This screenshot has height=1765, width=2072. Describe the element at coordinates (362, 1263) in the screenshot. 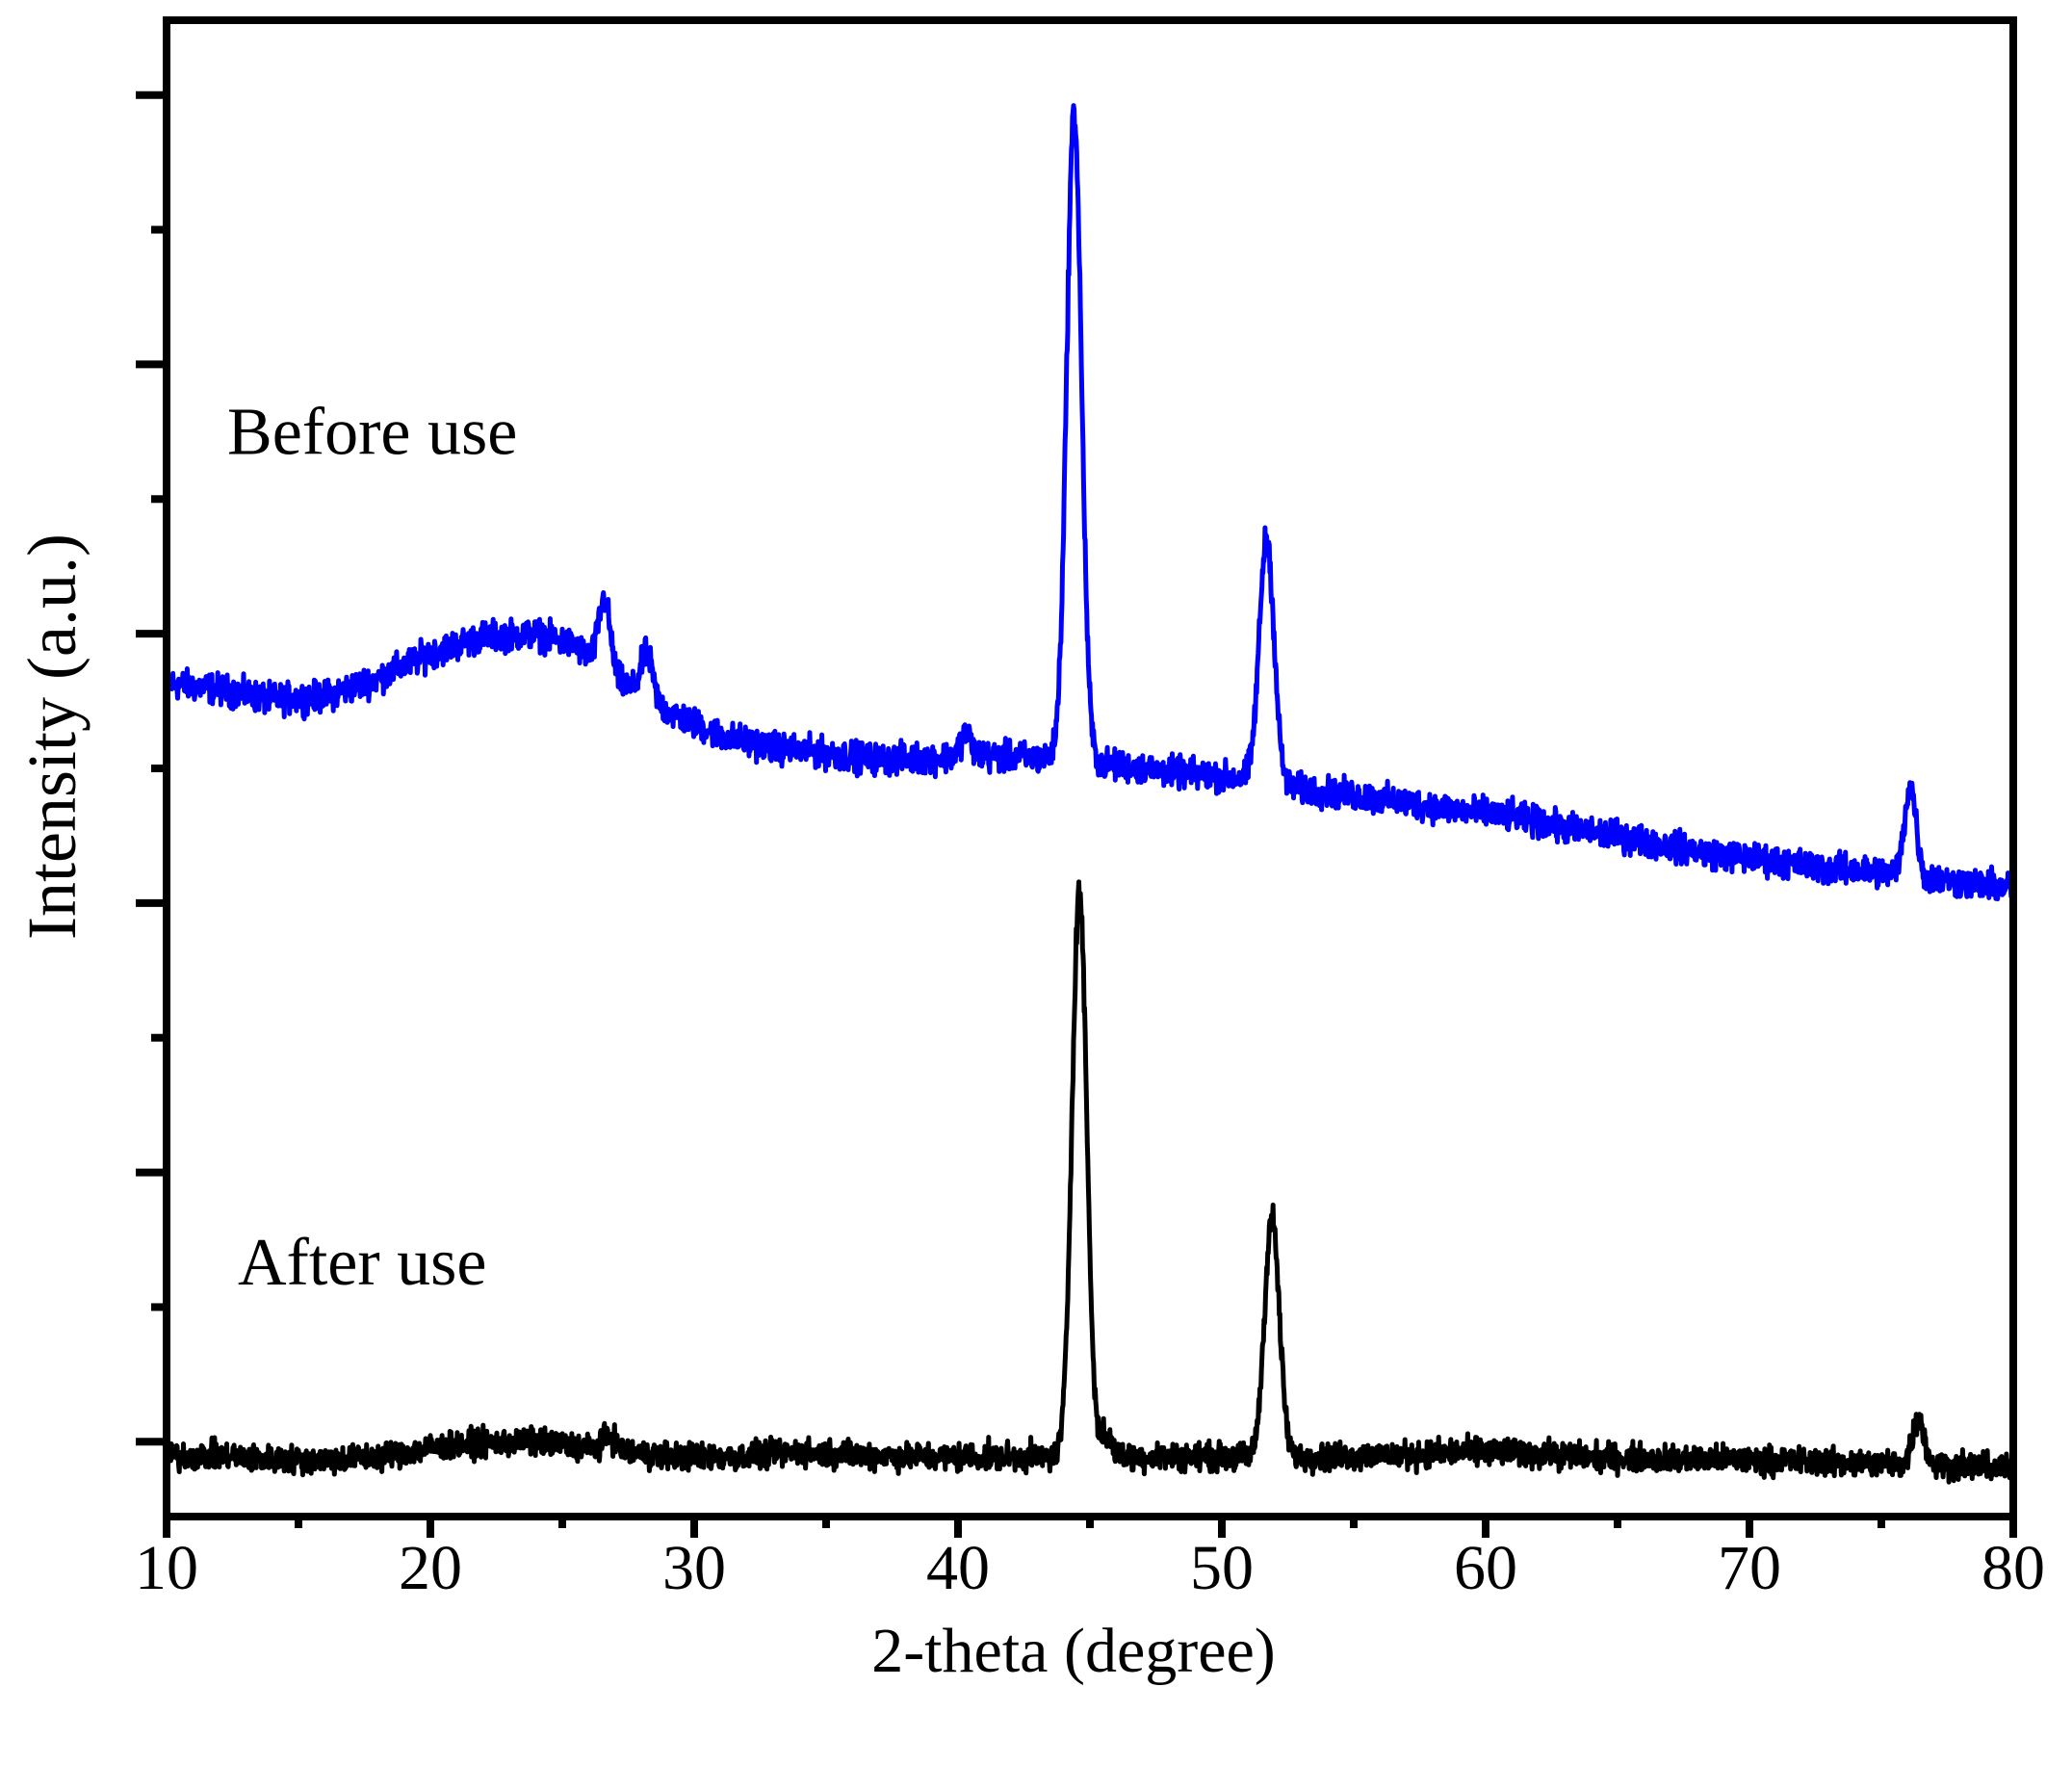

I see `annotation-after-use: After use` at that location.